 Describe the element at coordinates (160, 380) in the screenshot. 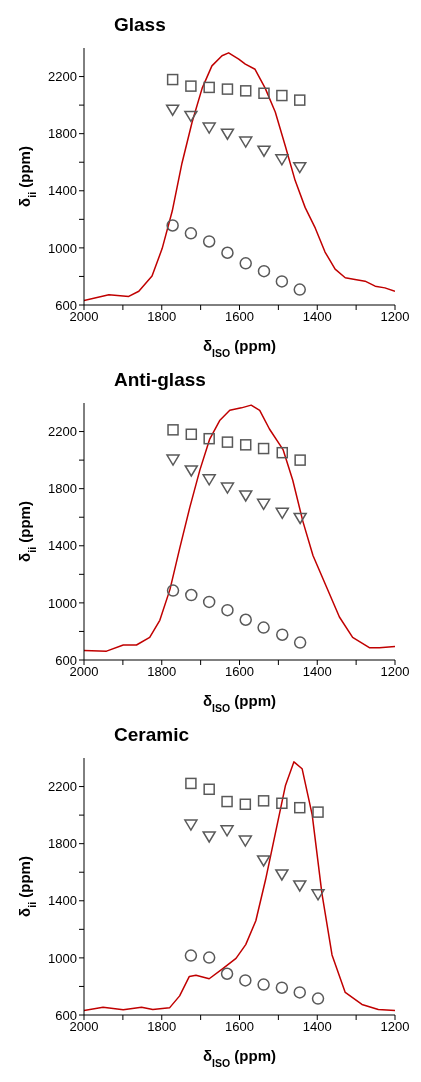

I see `chart-title: Anti-glass` at that location.